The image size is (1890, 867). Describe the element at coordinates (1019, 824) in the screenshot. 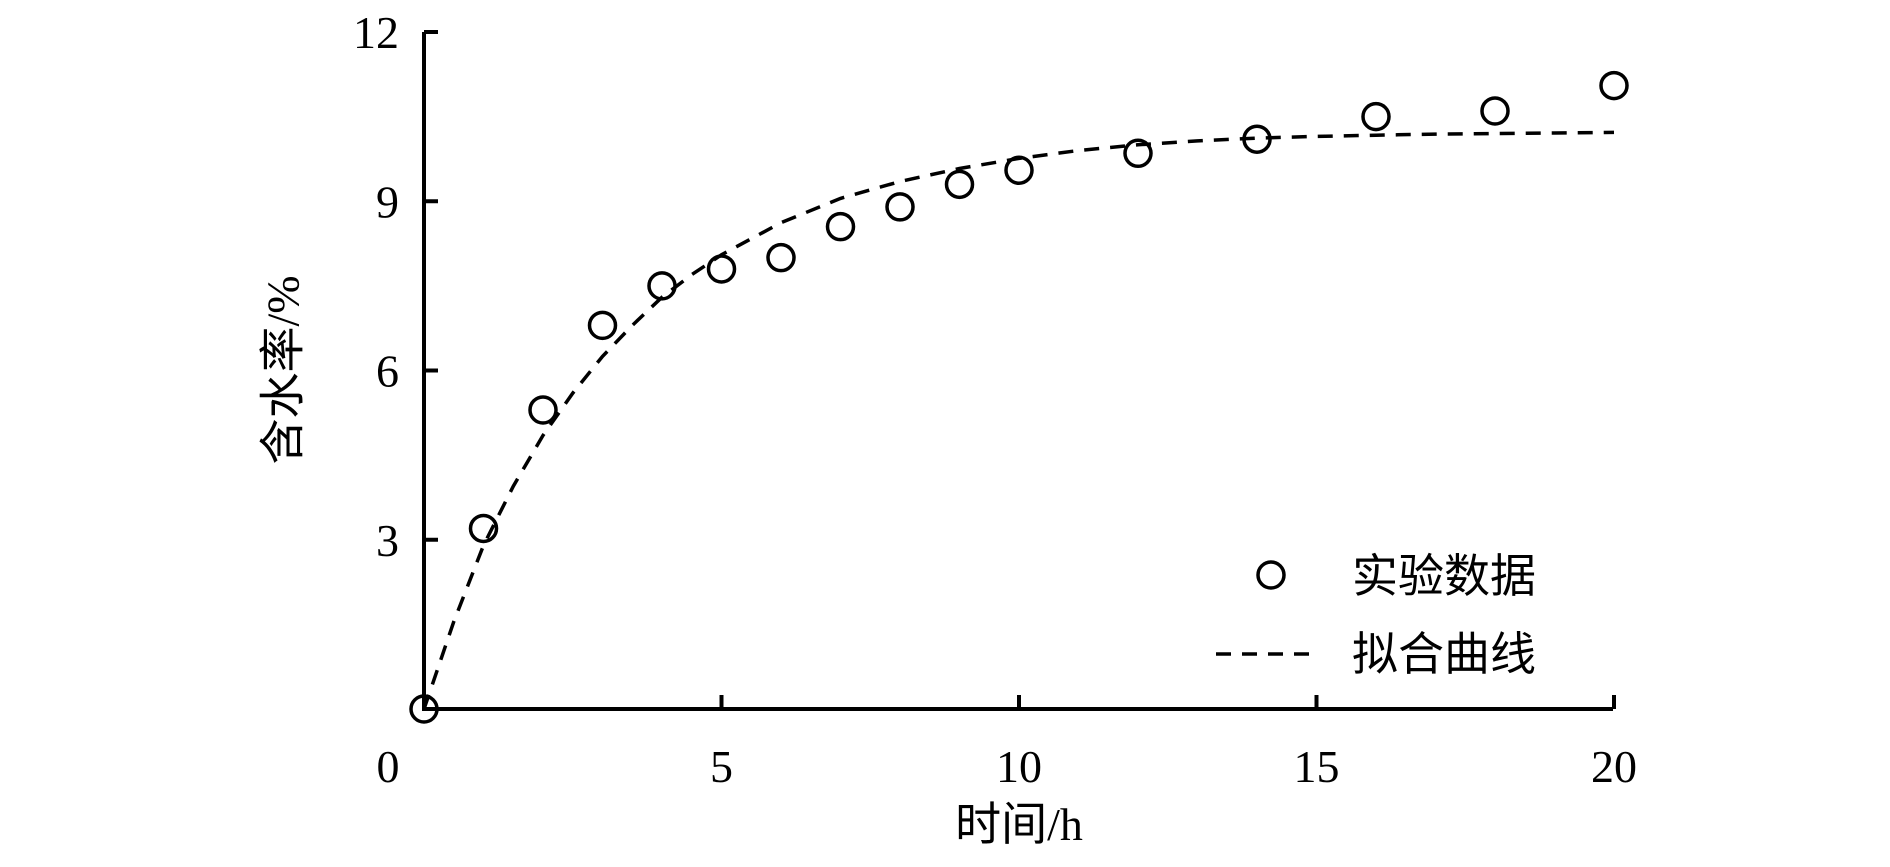

I see `x-axis-label: 时间/h` at that location.